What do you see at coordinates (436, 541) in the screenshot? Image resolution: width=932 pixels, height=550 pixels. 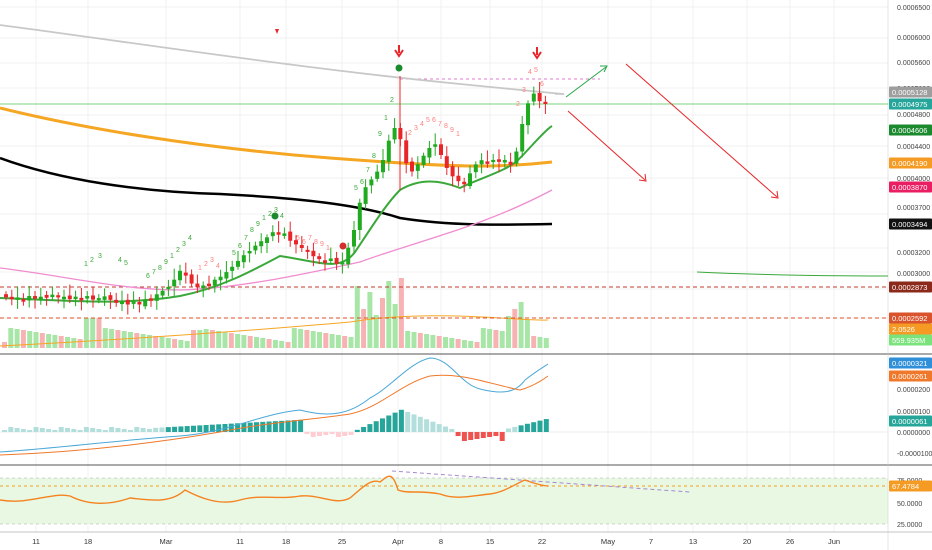 I see `time-axis: 11 18 Mar 11 18 25 Apr 8 15 22 May 7 13 20 26 Jun` at bounding box center [436, 541].